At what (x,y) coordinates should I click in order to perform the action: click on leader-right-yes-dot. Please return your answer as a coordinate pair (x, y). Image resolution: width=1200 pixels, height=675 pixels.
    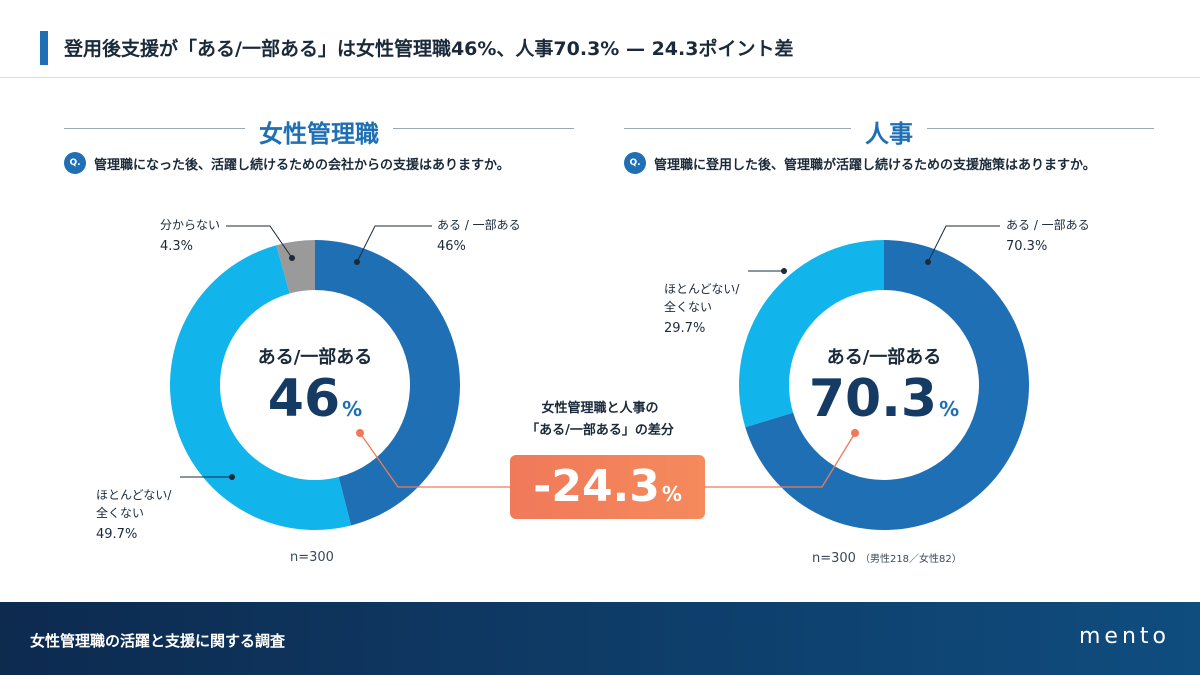
    Looking at the image, I should click on (928, 262).